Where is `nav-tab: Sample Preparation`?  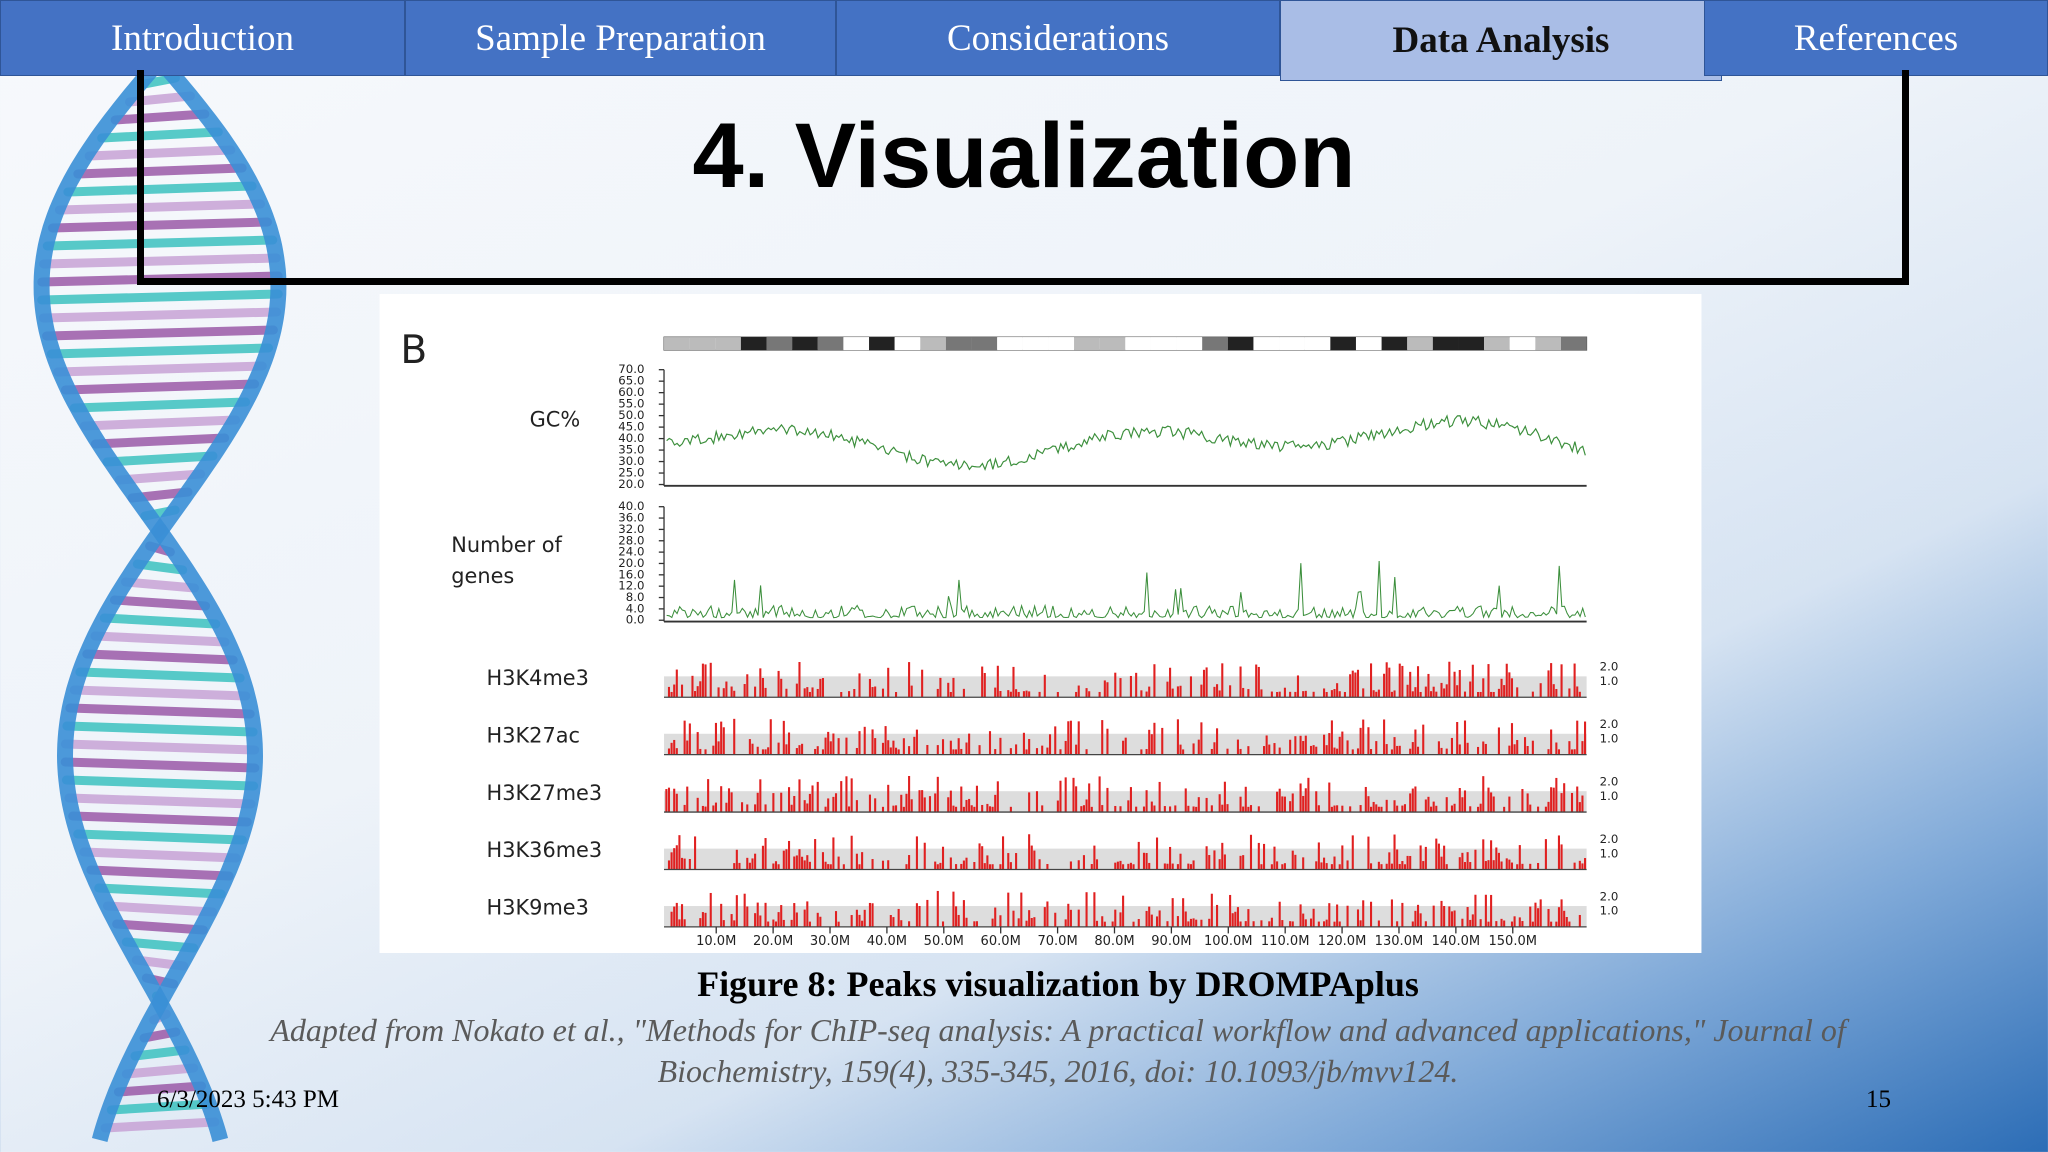 nav-tab: Sample Preparation is located at coordinates (620, 38).